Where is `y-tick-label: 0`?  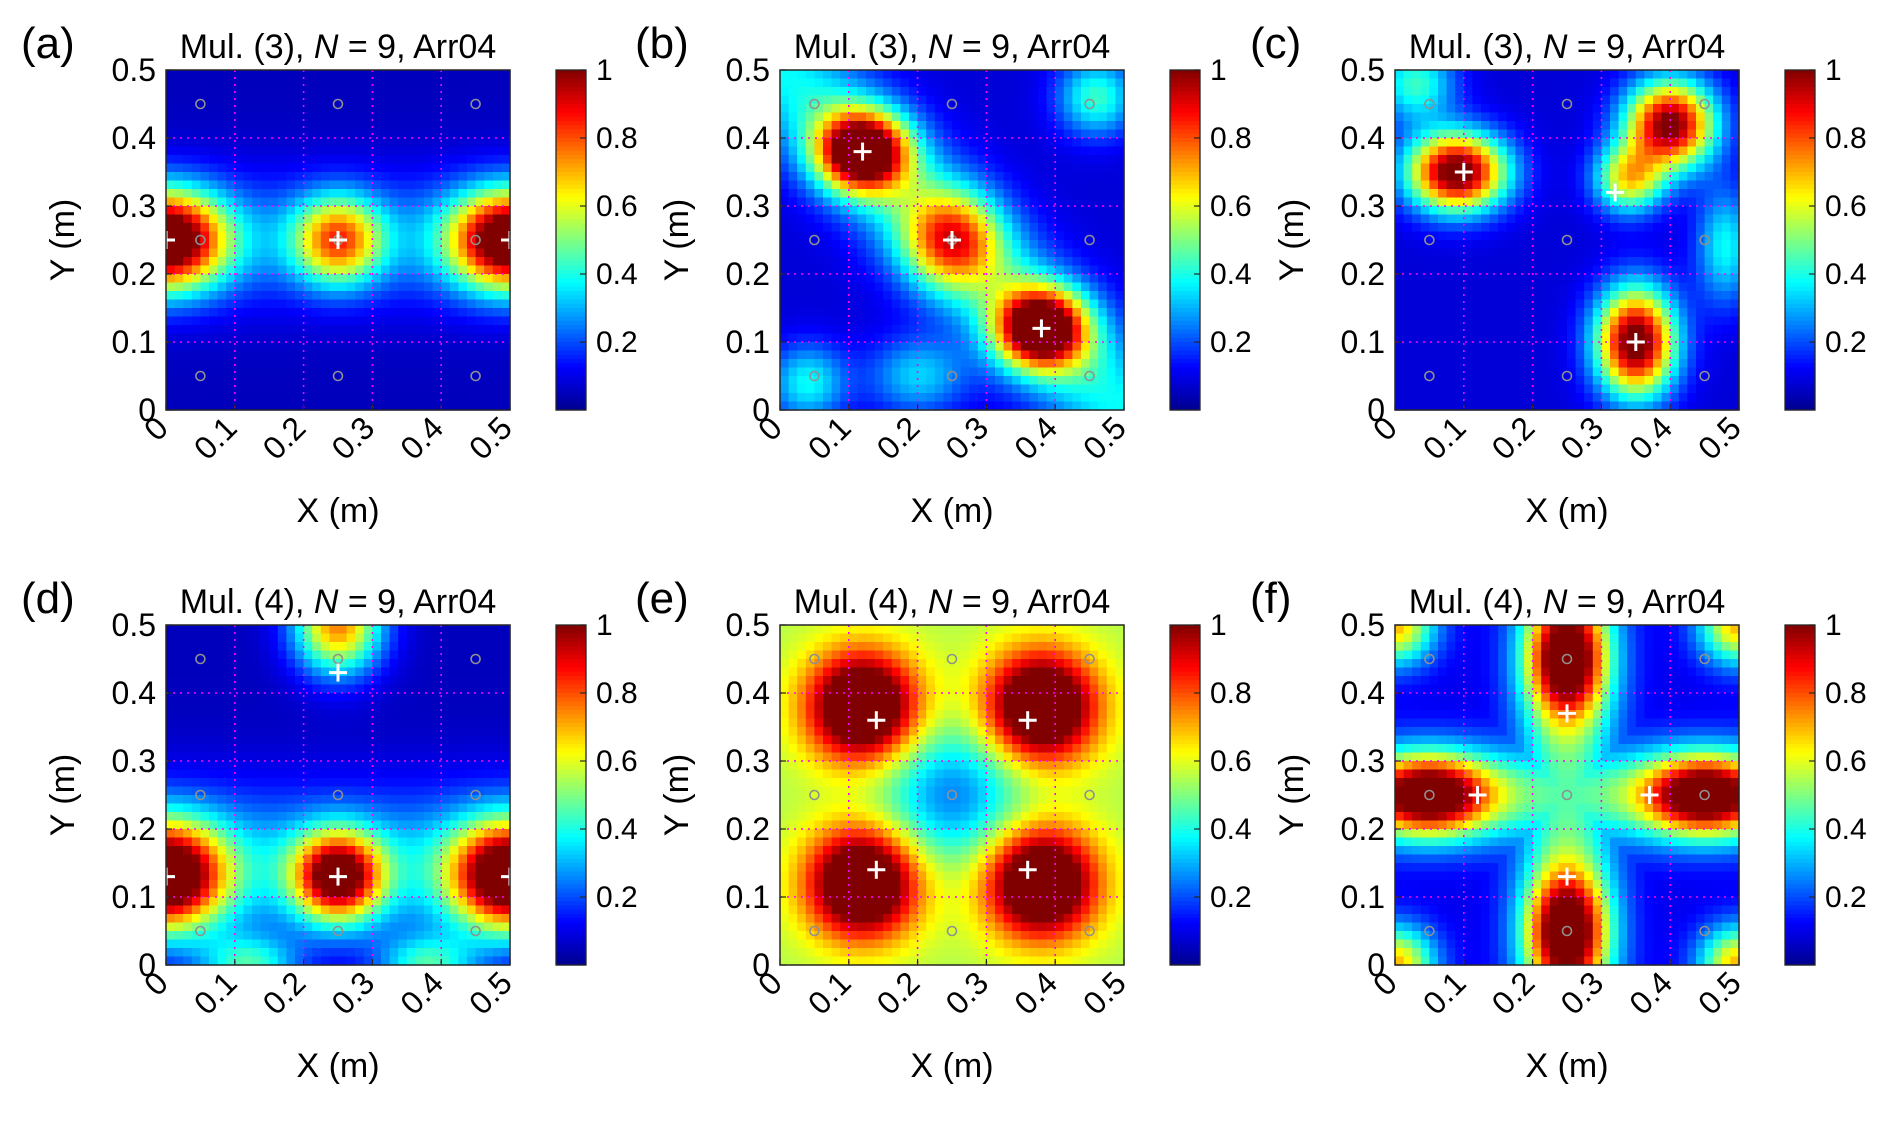
y-tick-label: 0 is located at coordinates (761, 410).